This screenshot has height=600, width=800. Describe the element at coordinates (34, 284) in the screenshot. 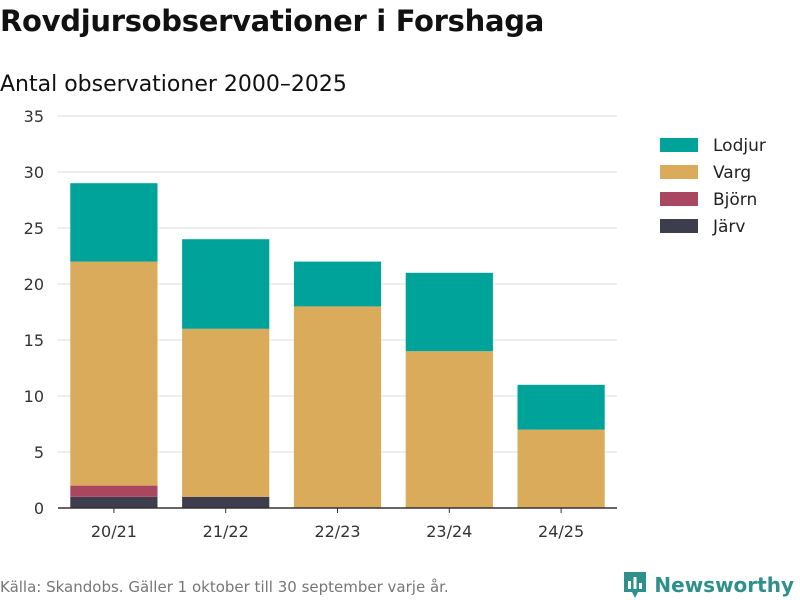

I see `y-tick-label: 20` at that location.